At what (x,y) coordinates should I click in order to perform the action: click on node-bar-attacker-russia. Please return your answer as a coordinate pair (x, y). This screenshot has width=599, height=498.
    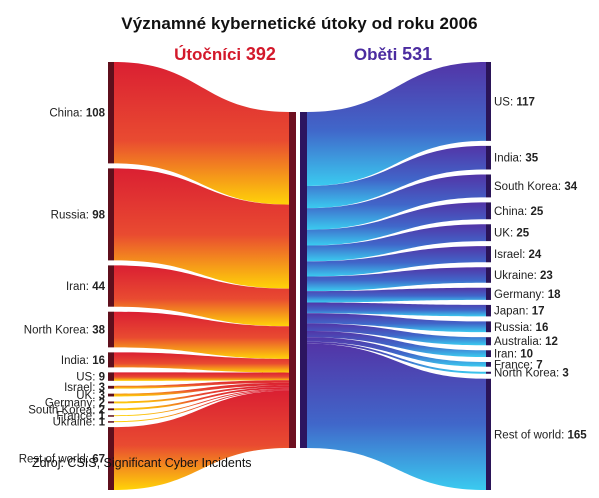
    Looking at the image, I should click on (111, 214).